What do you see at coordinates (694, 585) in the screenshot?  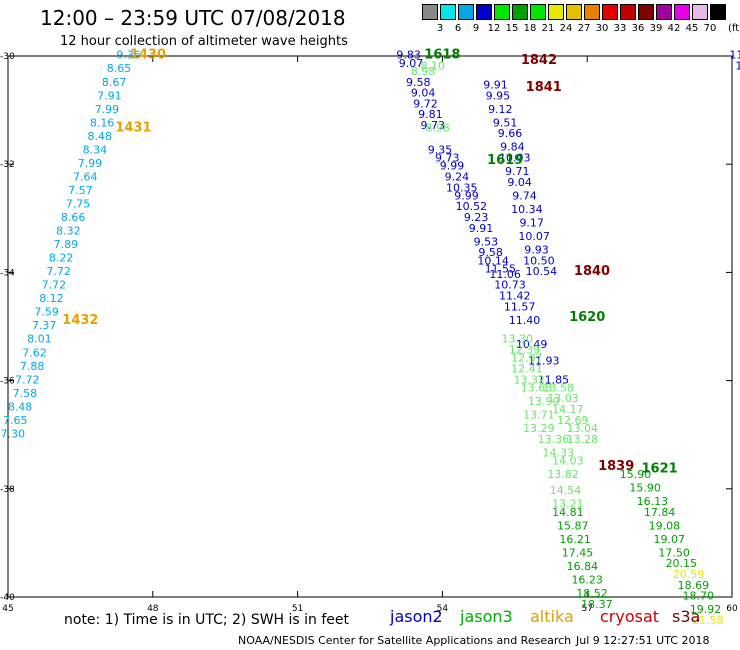 I see `swh-value: 18.69` at bounding box center [694, 585].